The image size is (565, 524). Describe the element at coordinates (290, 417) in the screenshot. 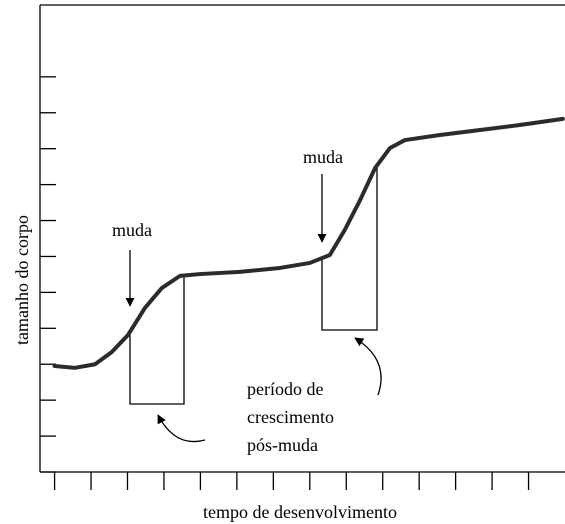

I see `annotation: crescimento` at that location.